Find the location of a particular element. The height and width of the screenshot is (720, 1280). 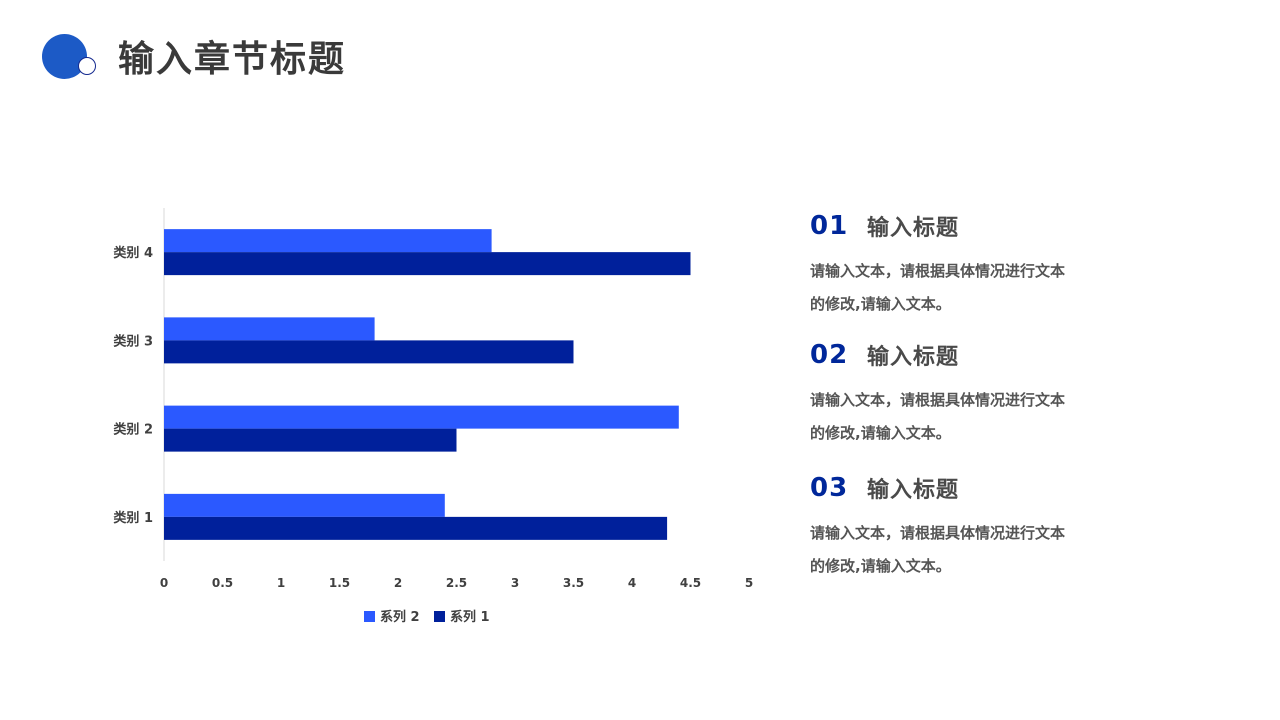

info-item-2: 02 输入标题 请输入文本，请根据具体情况进行文本的修改,请输入文本。 is located at coordinates (955, 395).